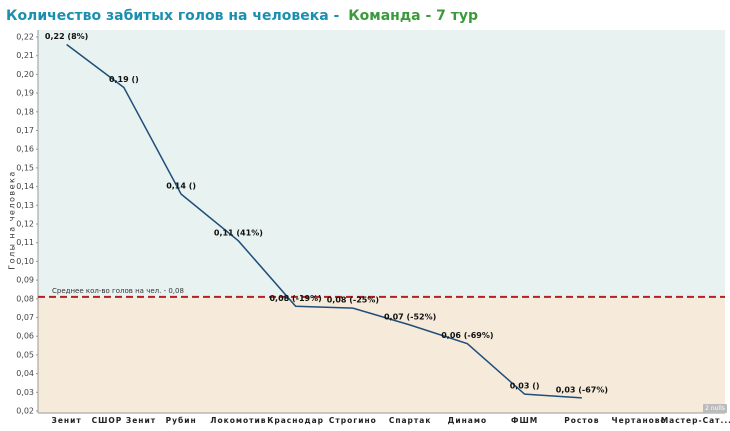  I want to click on y-tick-label: 0,06, so click(25, 336).